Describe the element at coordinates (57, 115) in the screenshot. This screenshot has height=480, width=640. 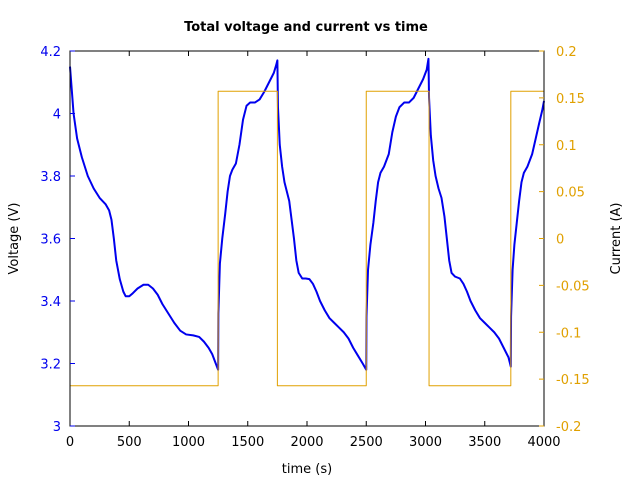
I see `left-tick-label: 4` at that location.